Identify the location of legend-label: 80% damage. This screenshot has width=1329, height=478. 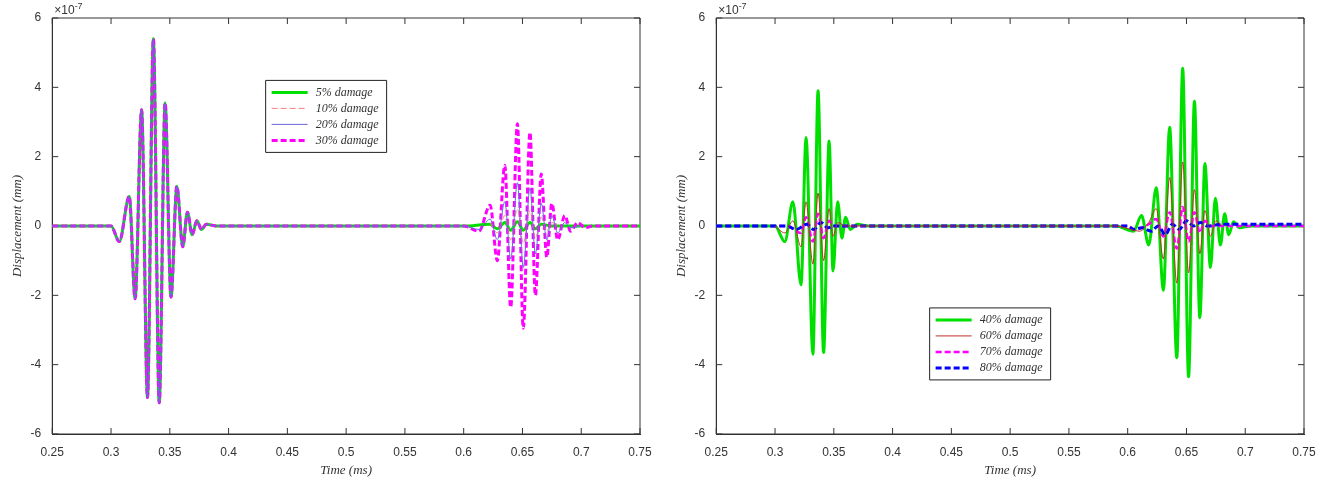
(1011, 367).